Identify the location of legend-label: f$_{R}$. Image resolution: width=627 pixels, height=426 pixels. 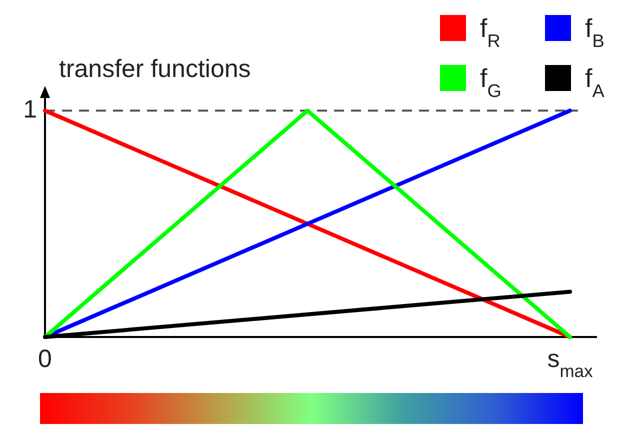
(490, 32).